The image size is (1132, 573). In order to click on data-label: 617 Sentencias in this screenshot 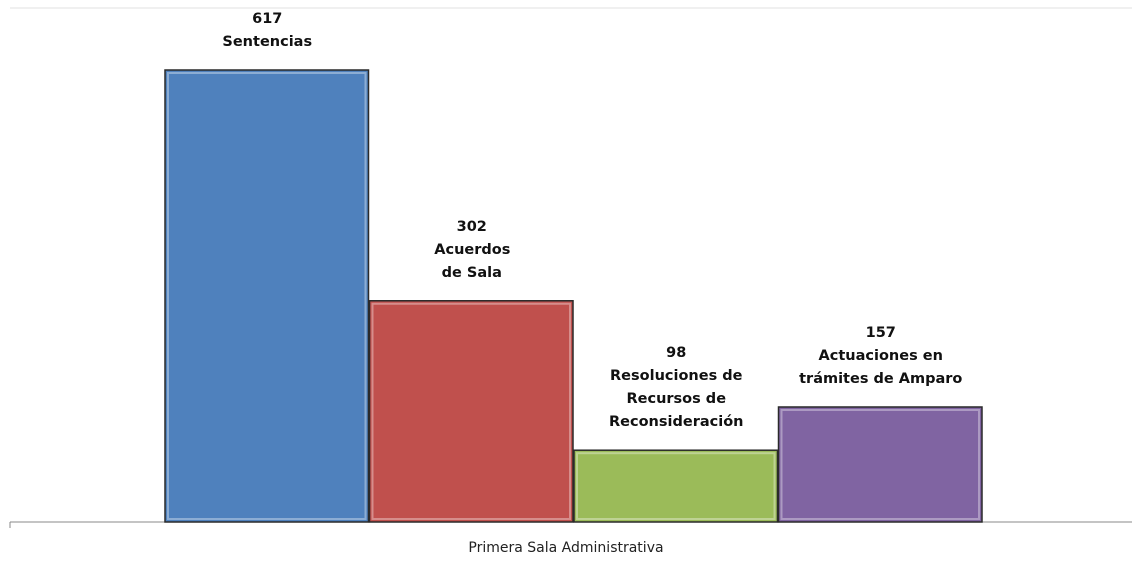, I will do `click(267, 31)`.